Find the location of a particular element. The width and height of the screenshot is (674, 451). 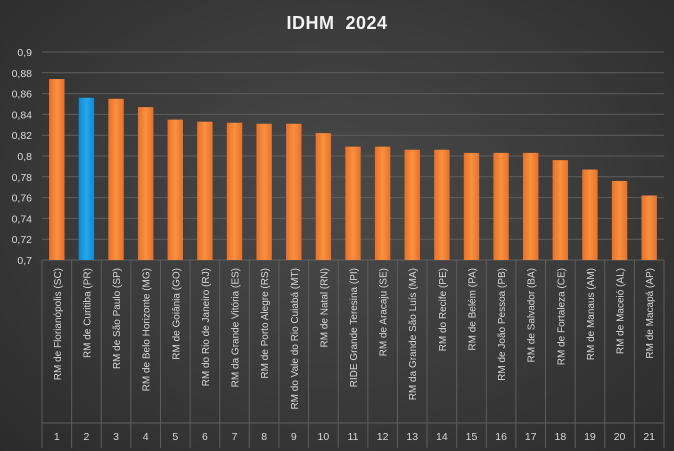

x-category-label: RM de Manaus (AM) is located at coordinates (591, 314).